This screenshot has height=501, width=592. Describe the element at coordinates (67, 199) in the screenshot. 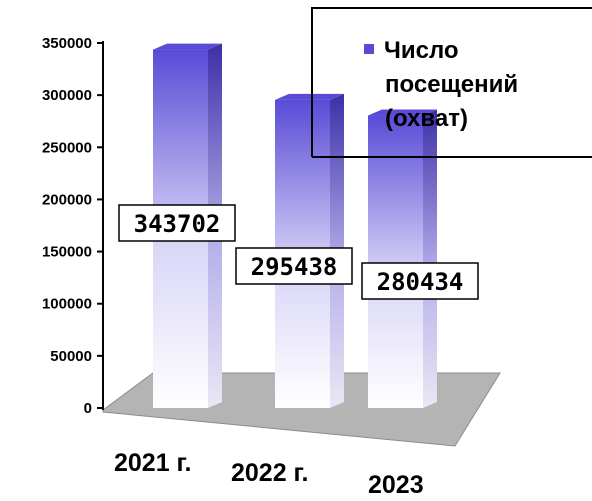

I see `y-tick-label: 200000` at that location.